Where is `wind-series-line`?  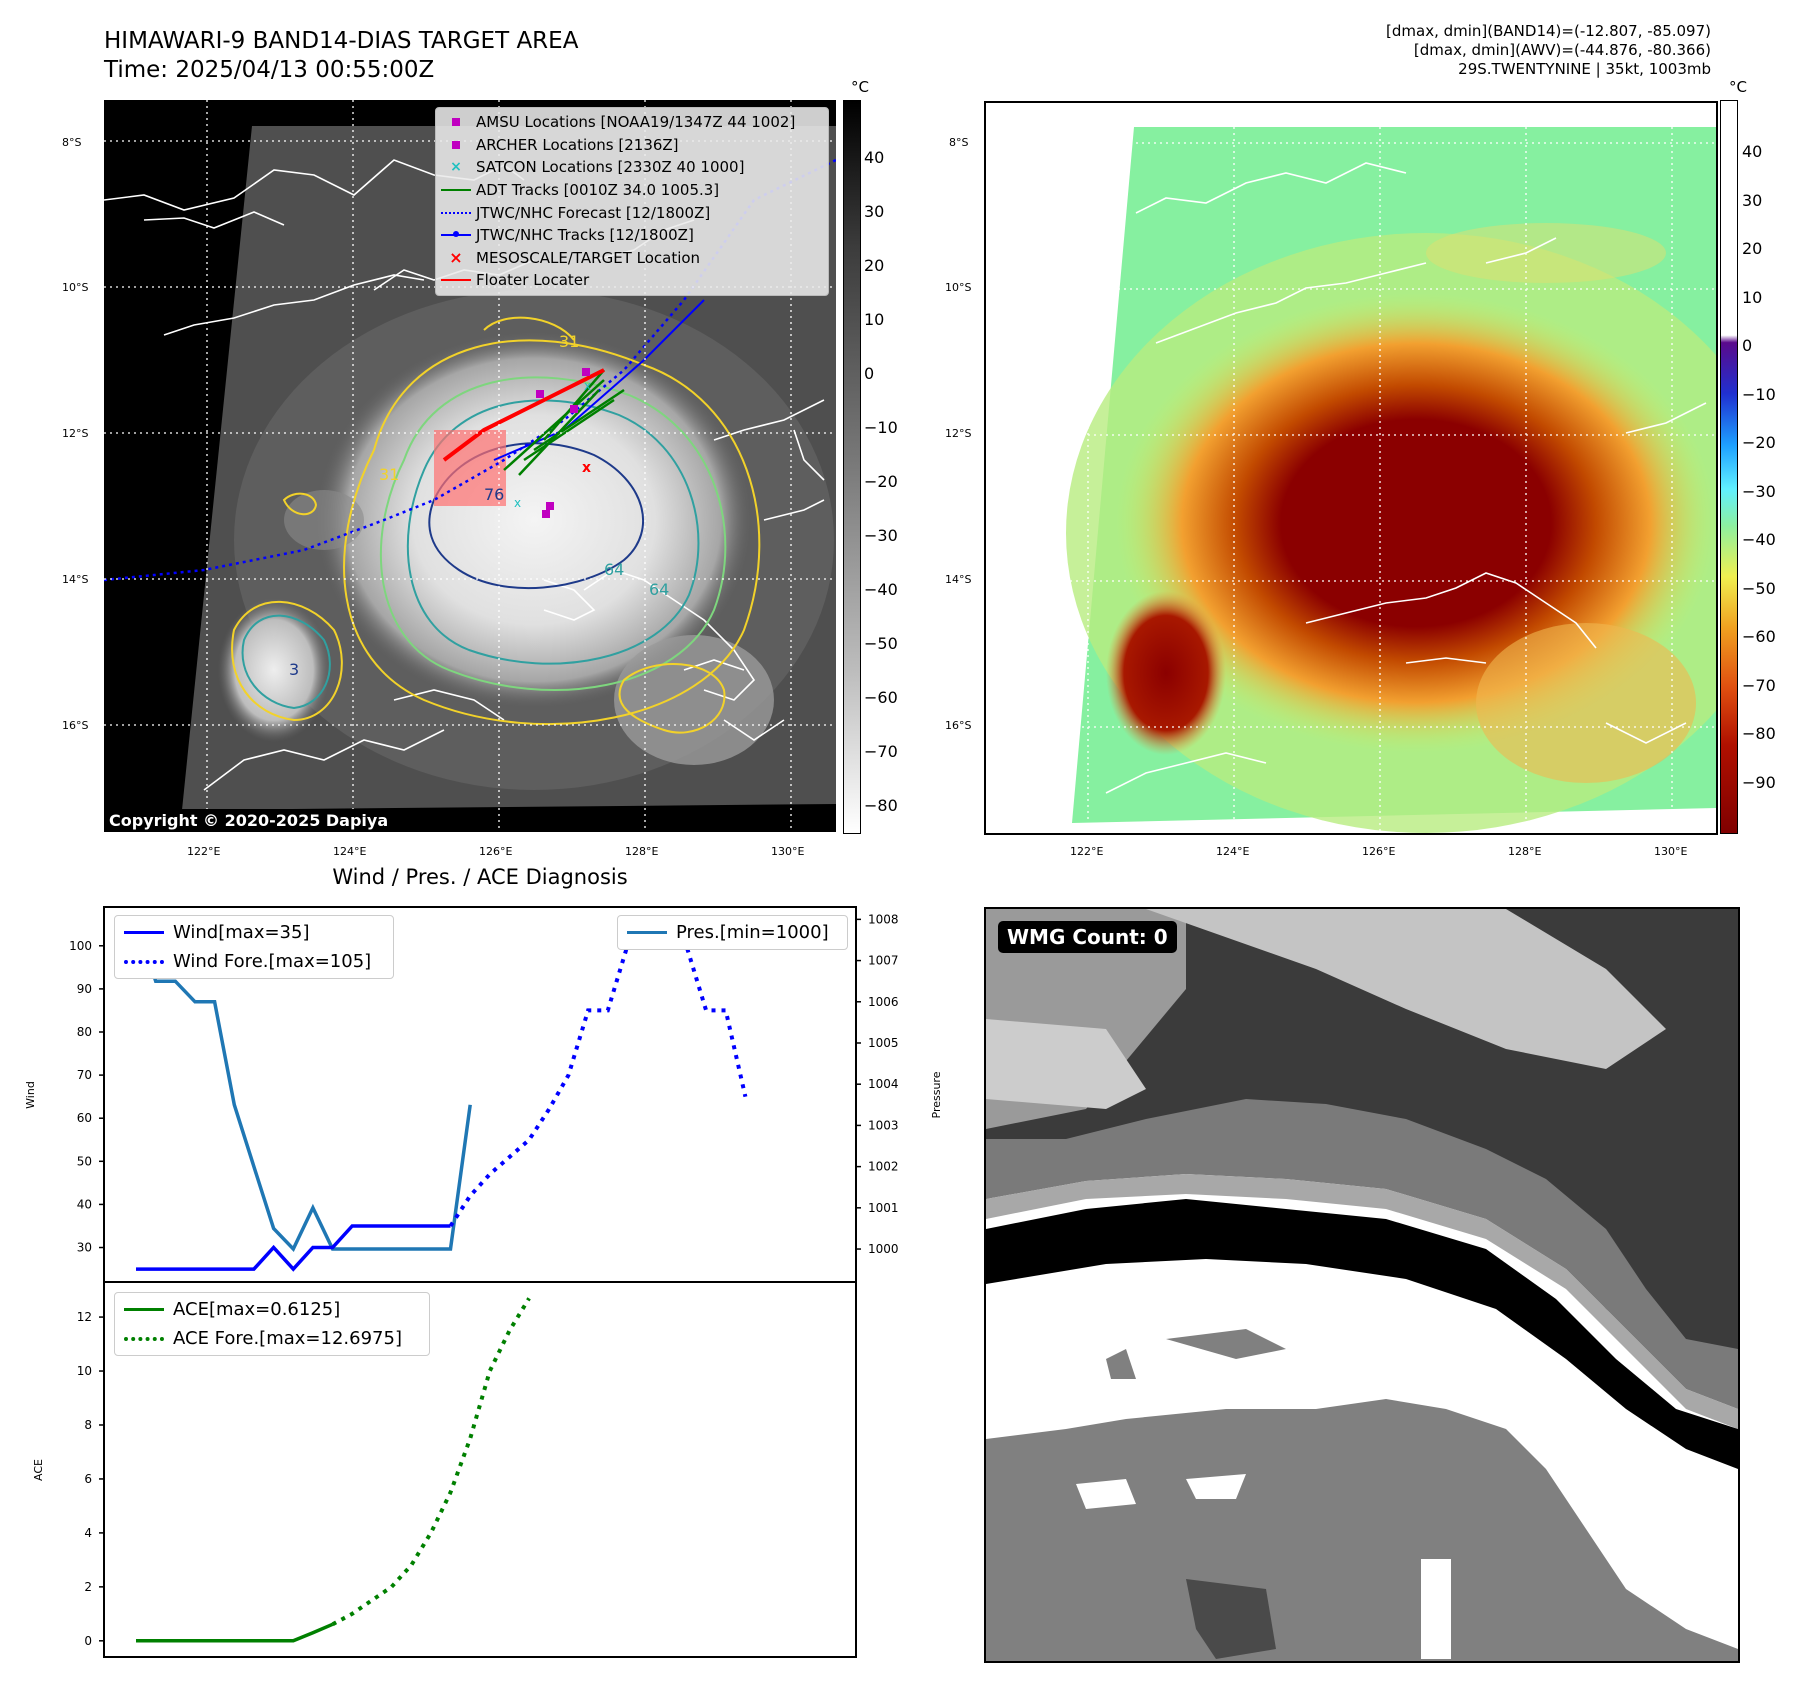 wind-series-line is located at coordinates (293, 1248).